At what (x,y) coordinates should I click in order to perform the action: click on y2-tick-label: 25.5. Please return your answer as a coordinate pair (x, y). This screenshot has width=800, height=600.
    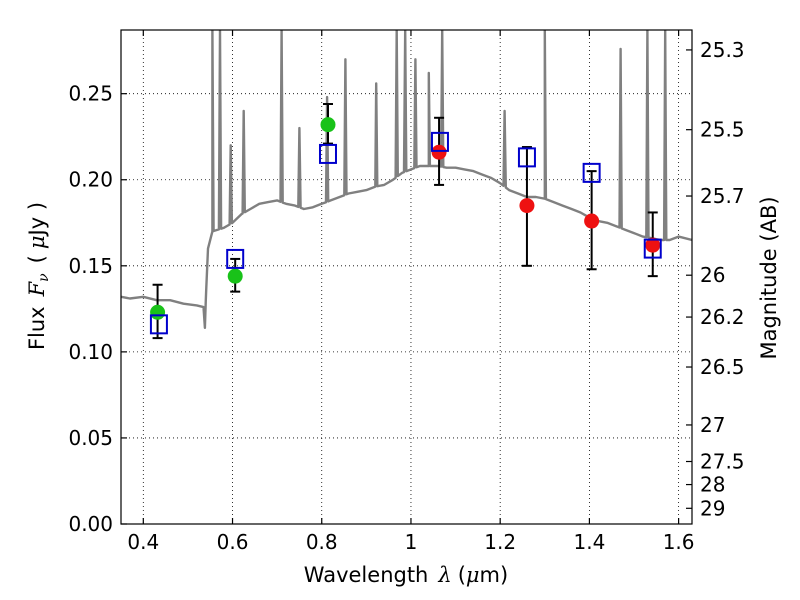
    Looking at the image, I should click on (722, 130).